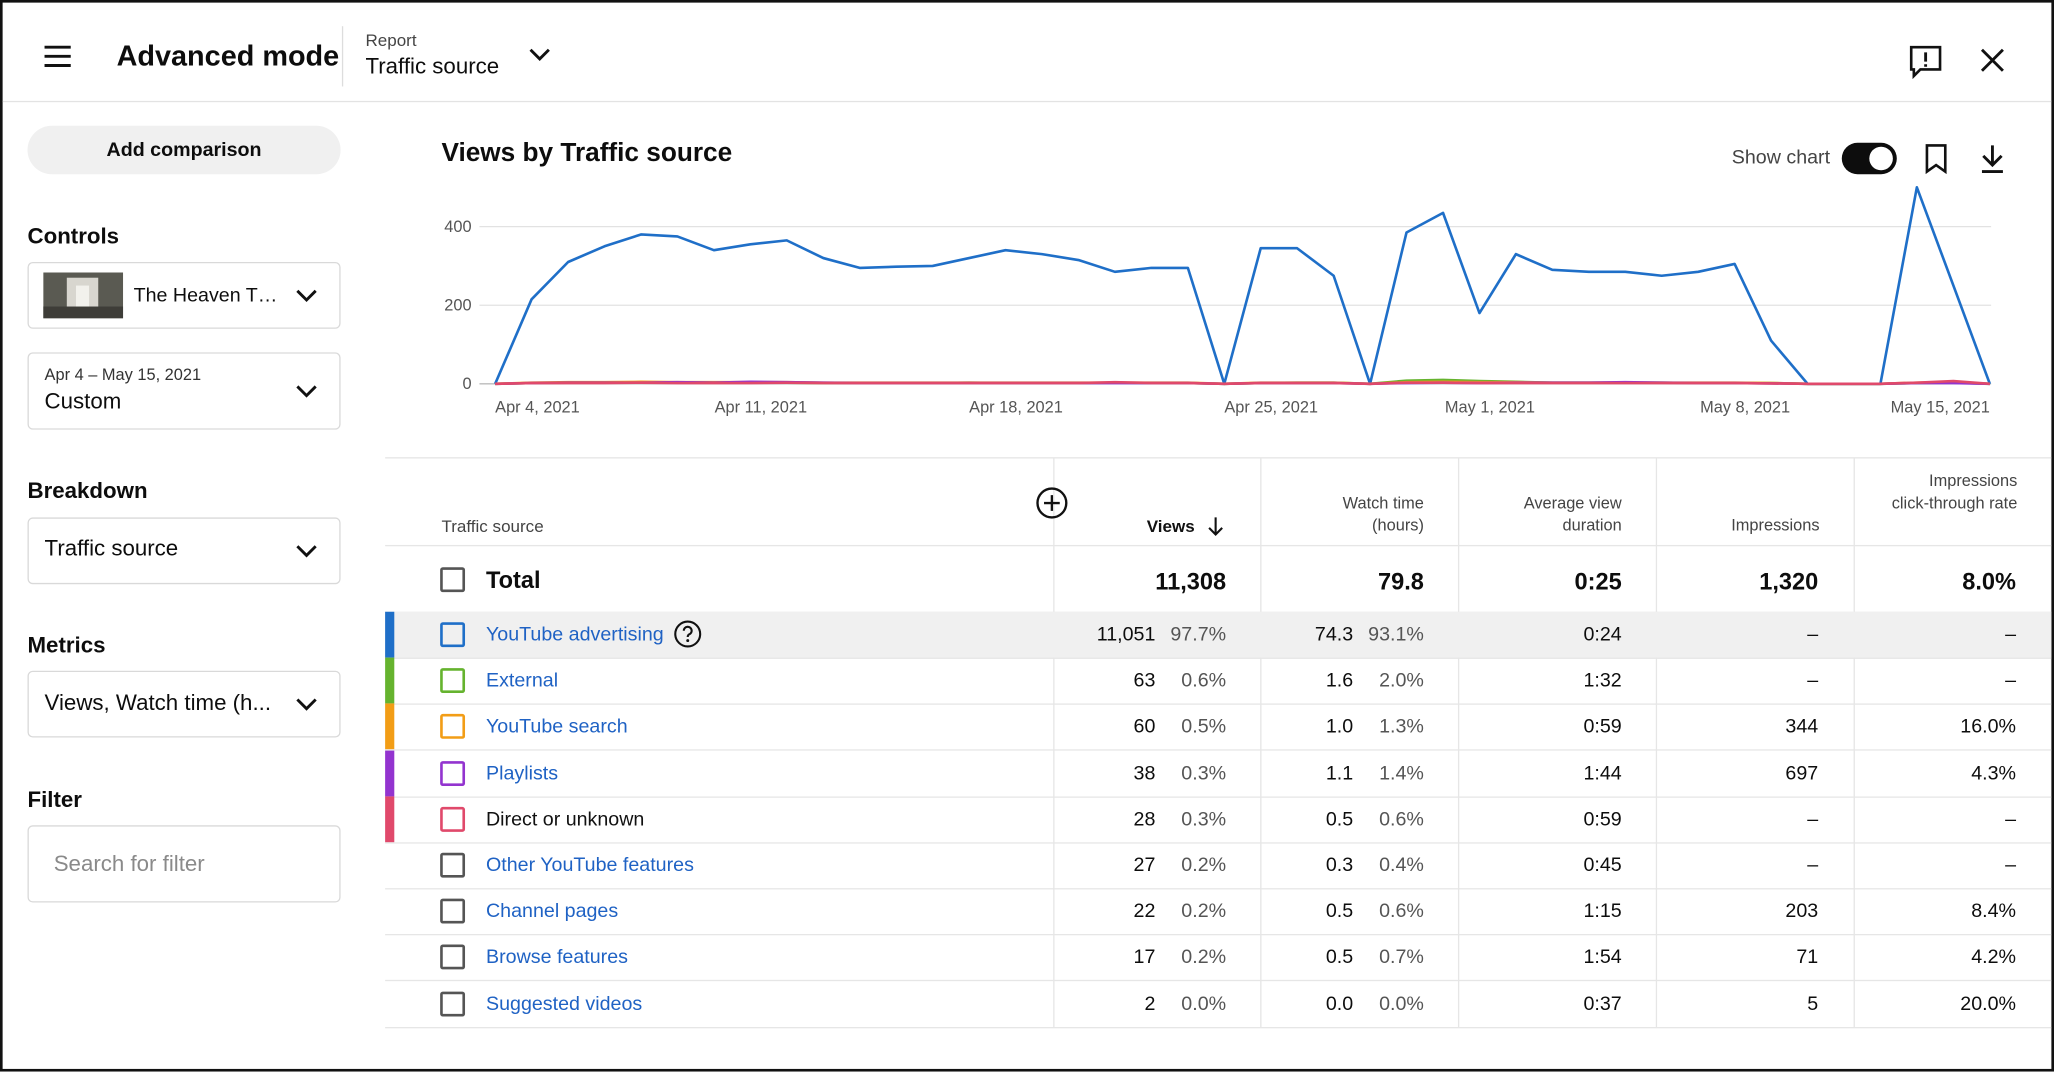  I want to click on metrics-selector, so click(184, 704).